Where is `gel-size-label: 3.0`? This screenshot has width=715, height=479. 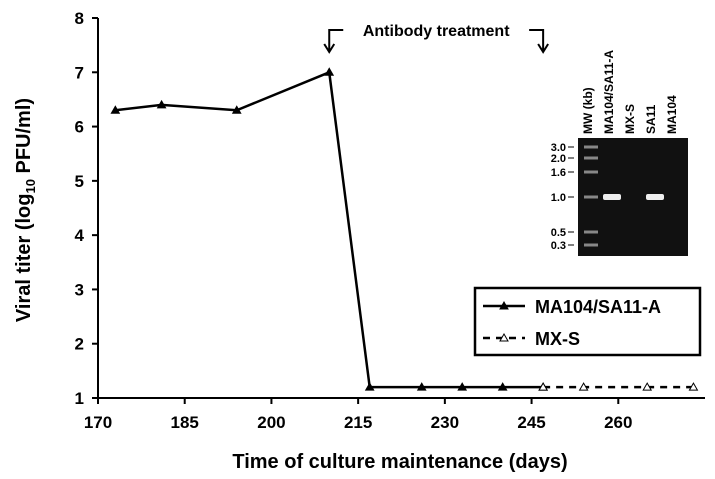 gel-size-label: 3.0 is located at coordinates (558, 148).